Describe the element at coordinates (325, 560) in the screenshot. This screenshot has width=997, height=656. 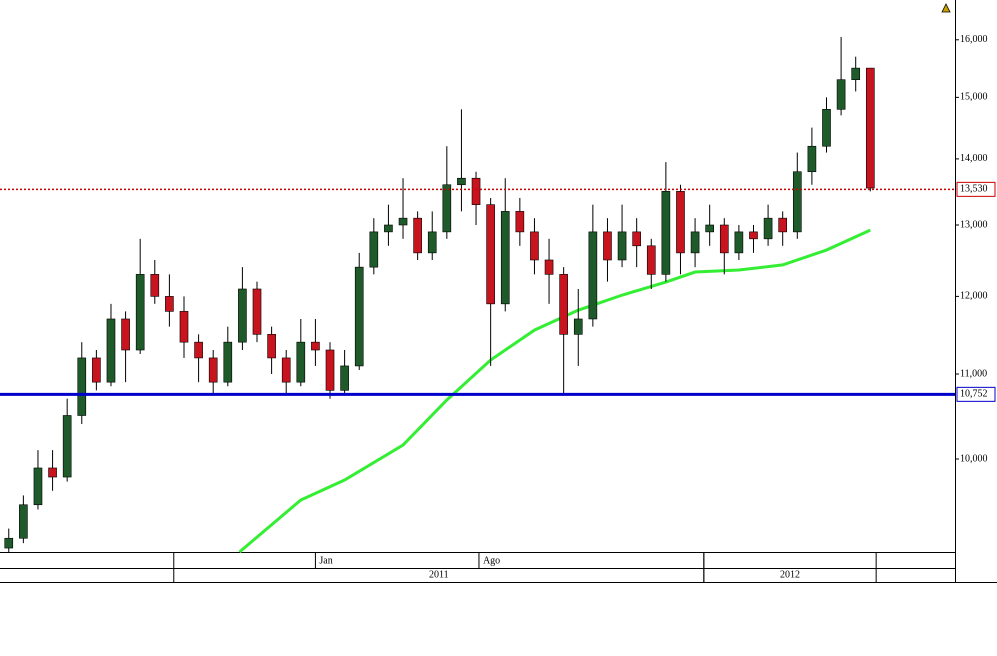
I see `x-tick-label: Jan` at that location.